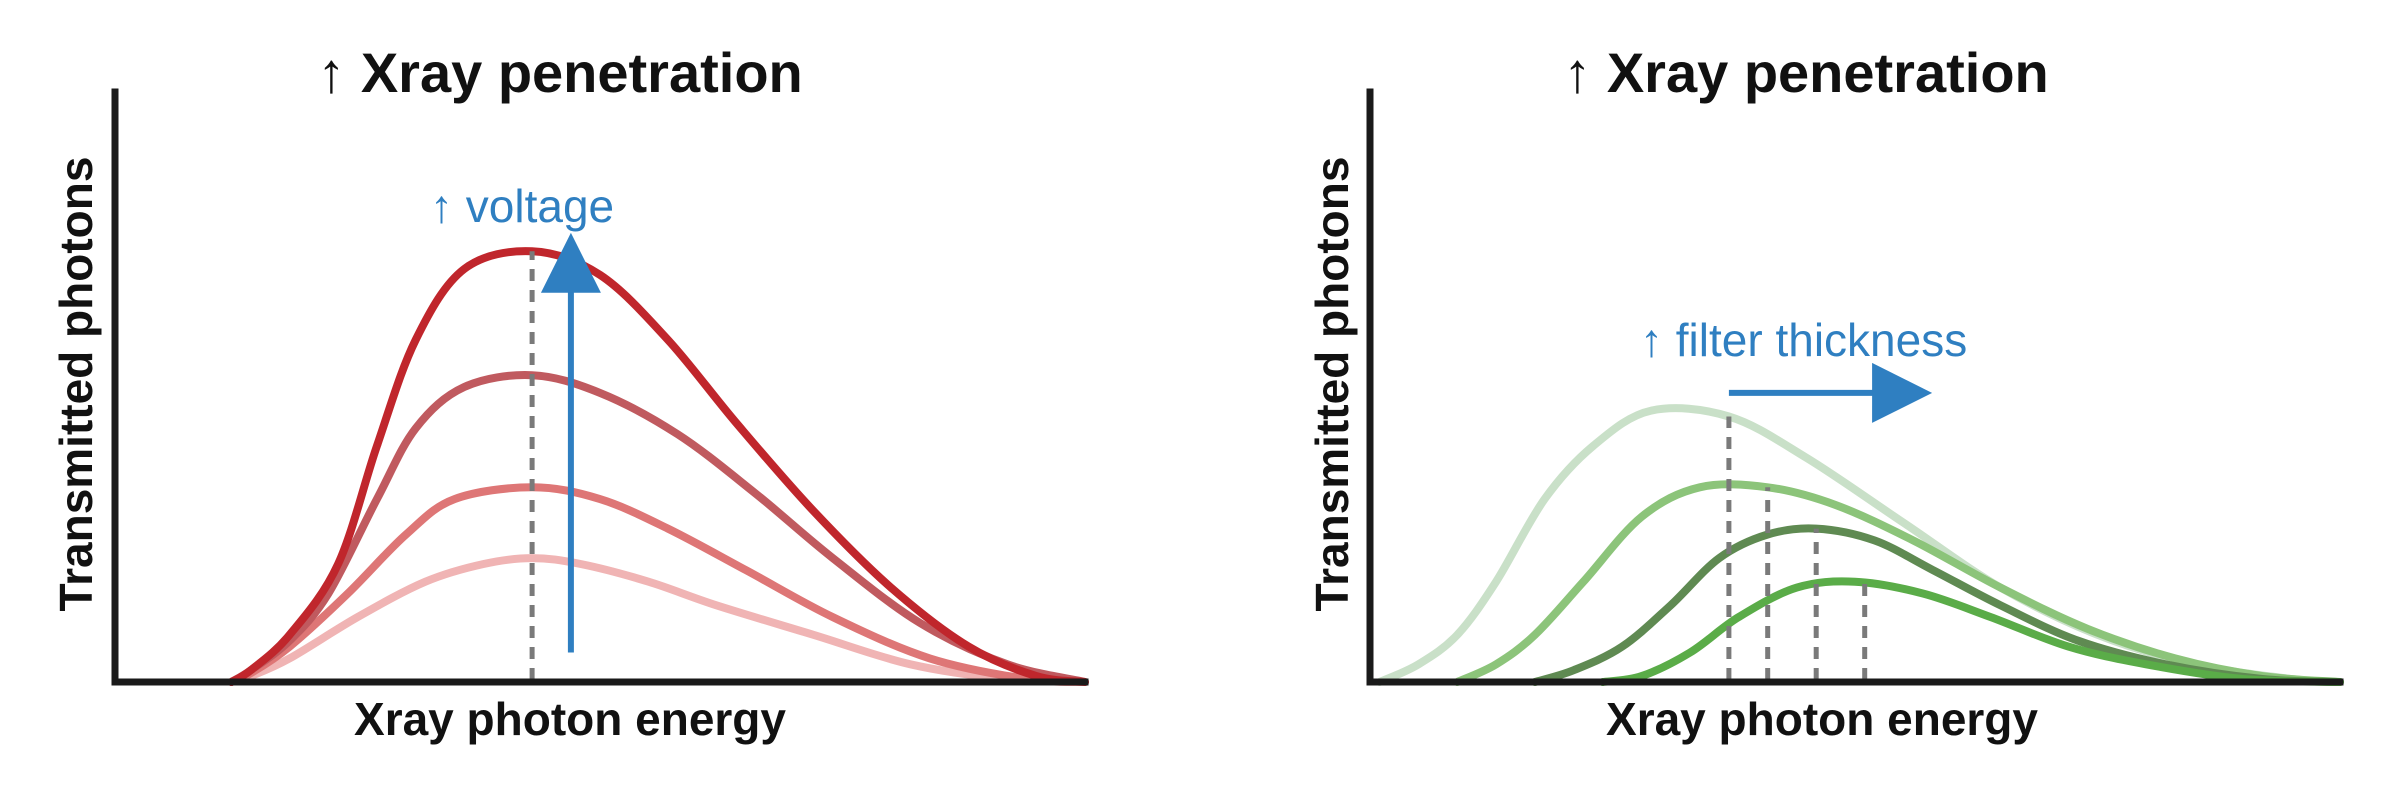  Describe the element at coordinates (1803, 340) in the screenshot. I see `annotation-label: ↑ filter thickness` at that location.